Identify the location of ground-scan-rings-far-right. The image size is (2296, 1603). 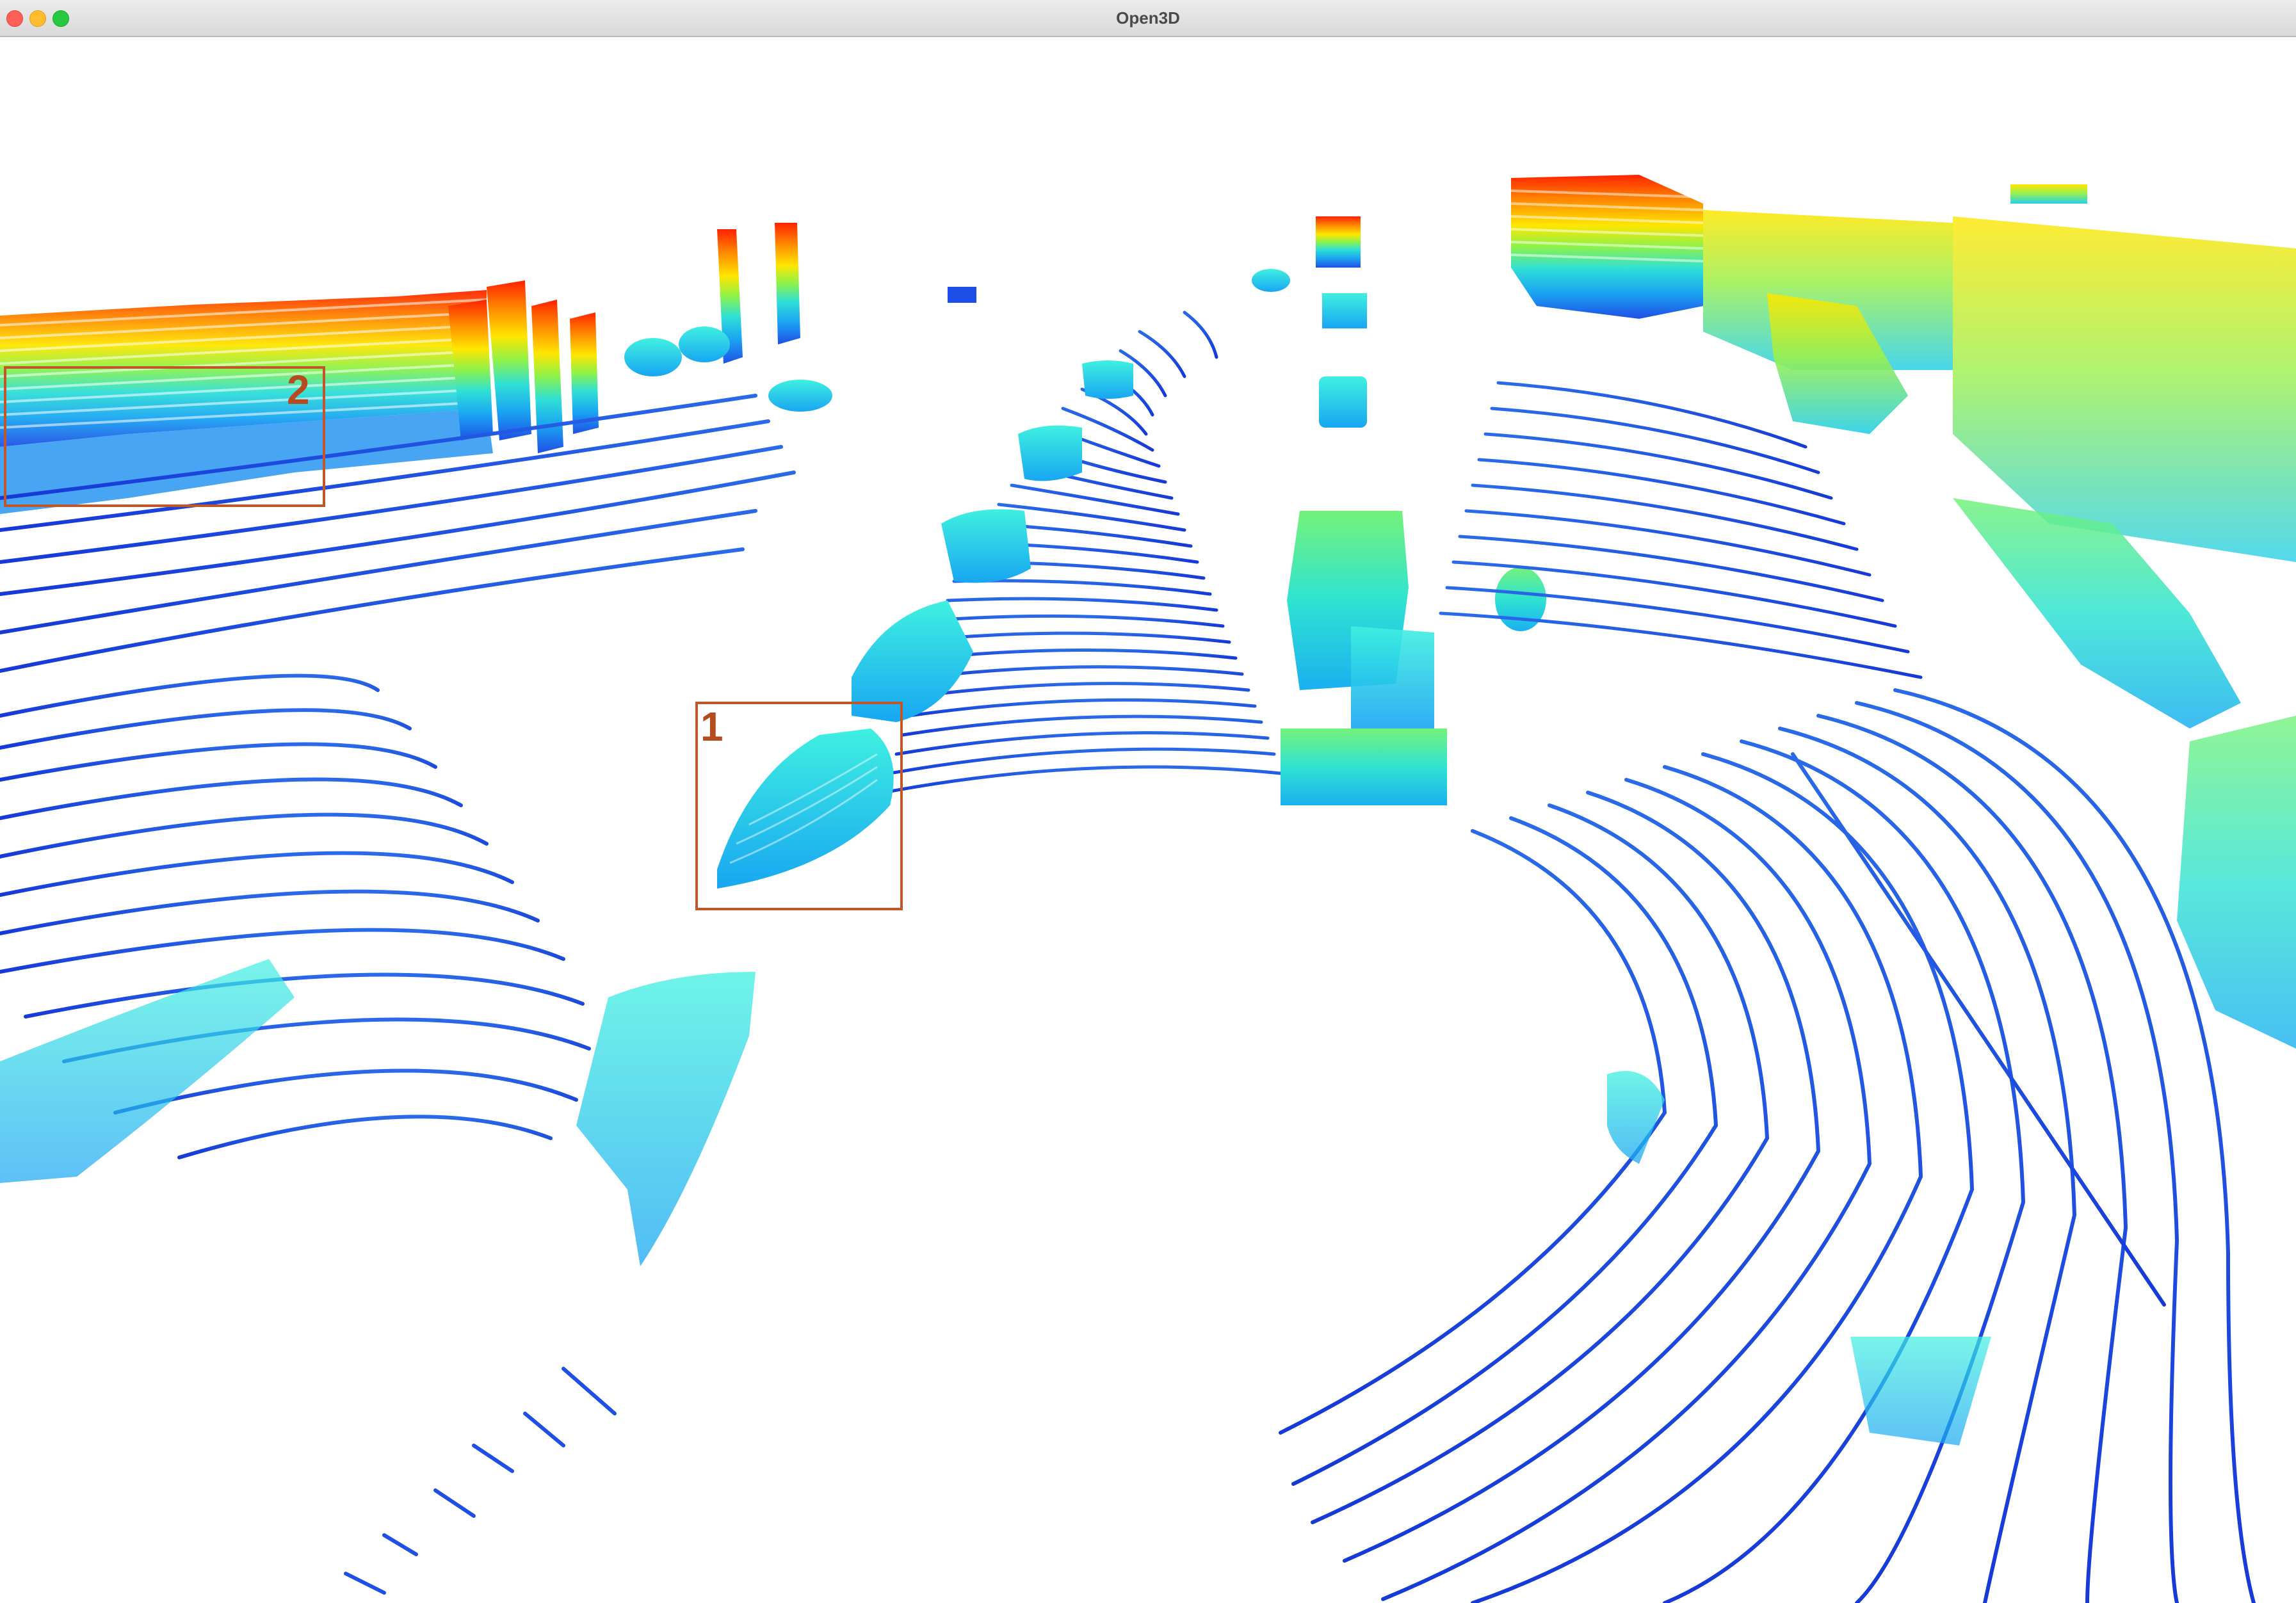
(1681, 530).